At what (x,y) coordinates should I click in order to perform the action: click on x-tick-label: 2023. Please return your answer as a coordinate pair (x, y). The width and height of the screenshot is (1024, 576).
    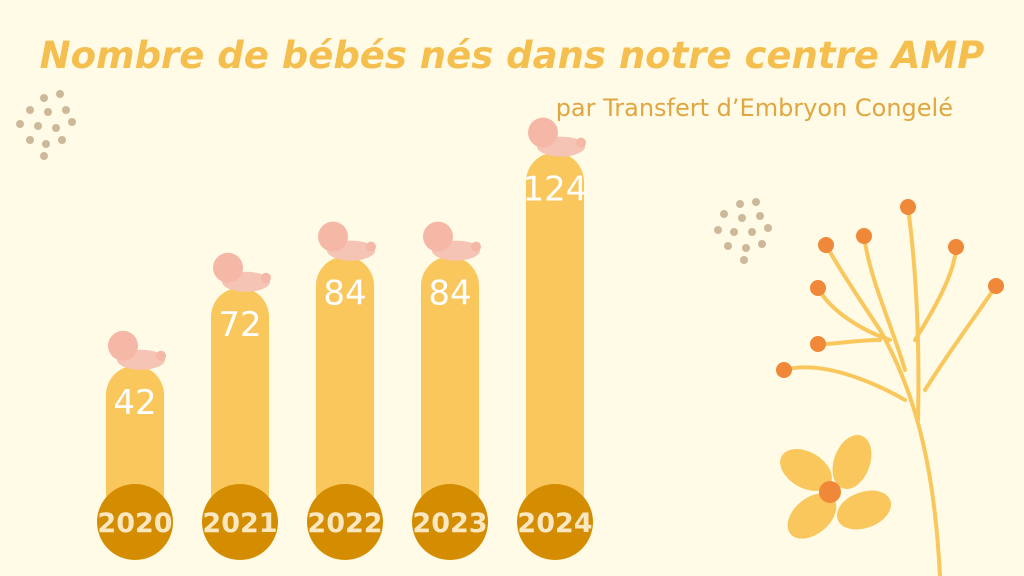
    Looking at the image, I should click on (449, 523).